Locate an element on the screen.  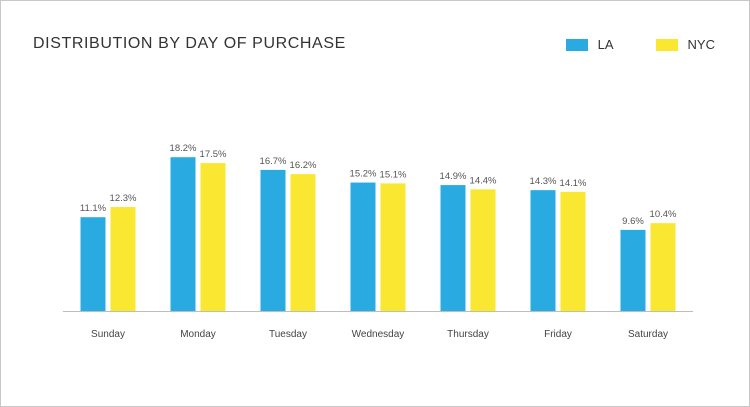
bar-nyc-monday is located at coordinates (213, 237).